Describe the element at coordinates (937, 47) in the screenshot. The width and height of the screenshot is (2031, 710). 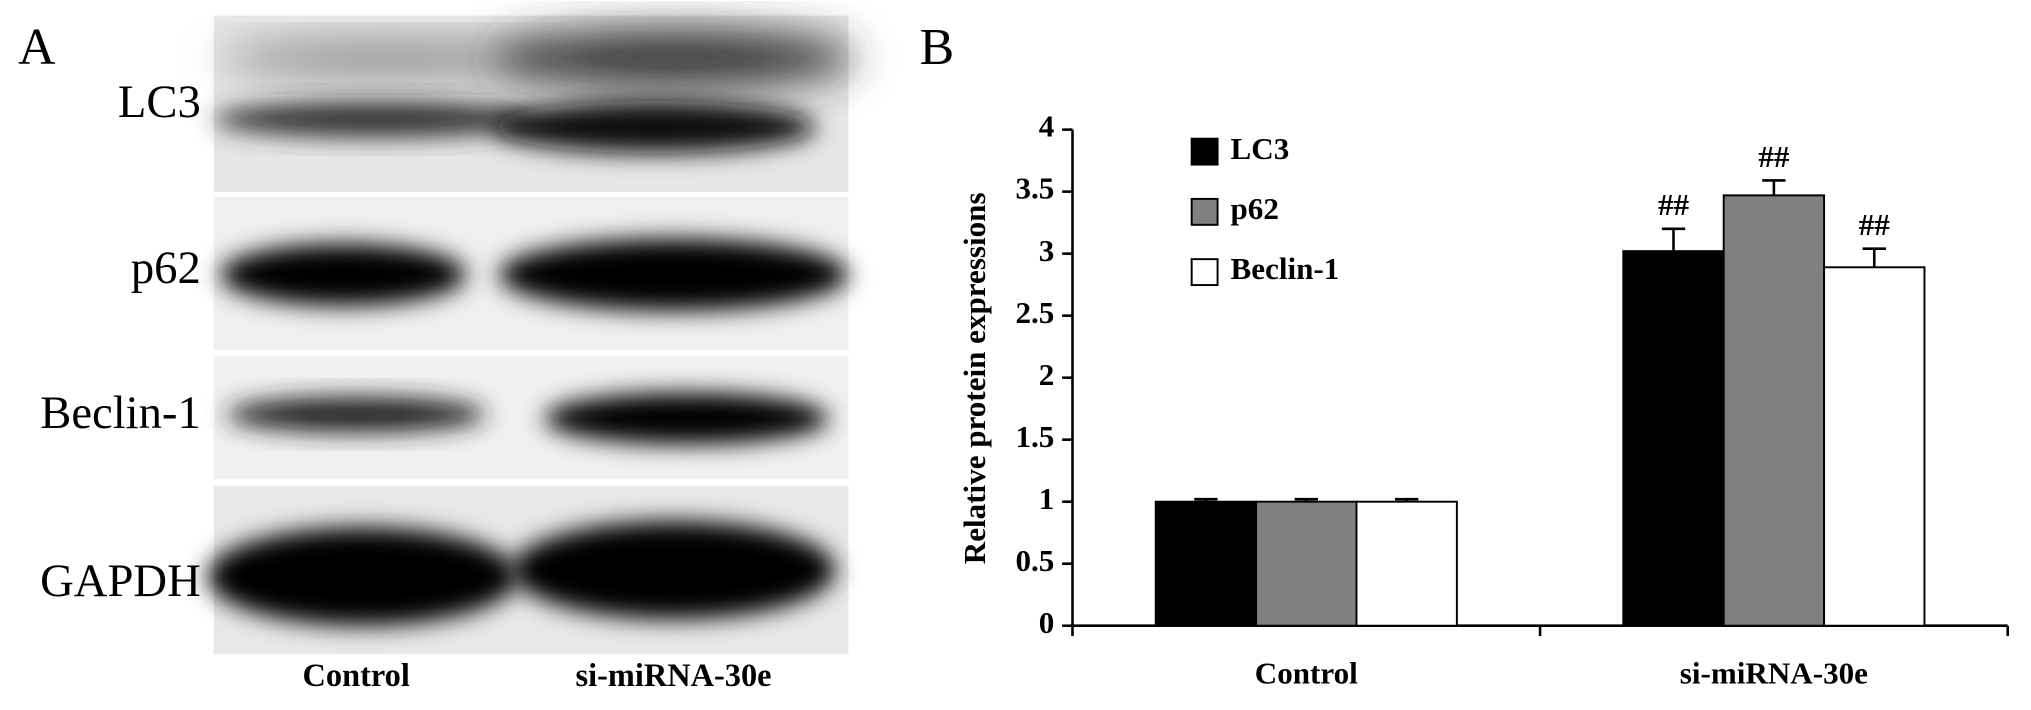
I see `panel-label: B` at that location.